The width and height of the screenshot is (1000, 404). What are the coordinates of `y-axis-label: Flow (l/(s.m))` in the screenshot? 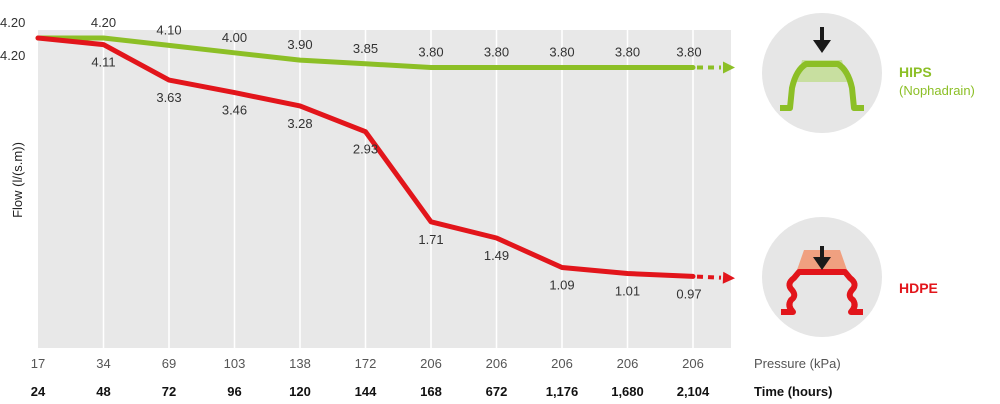 It's located at (17, 180).